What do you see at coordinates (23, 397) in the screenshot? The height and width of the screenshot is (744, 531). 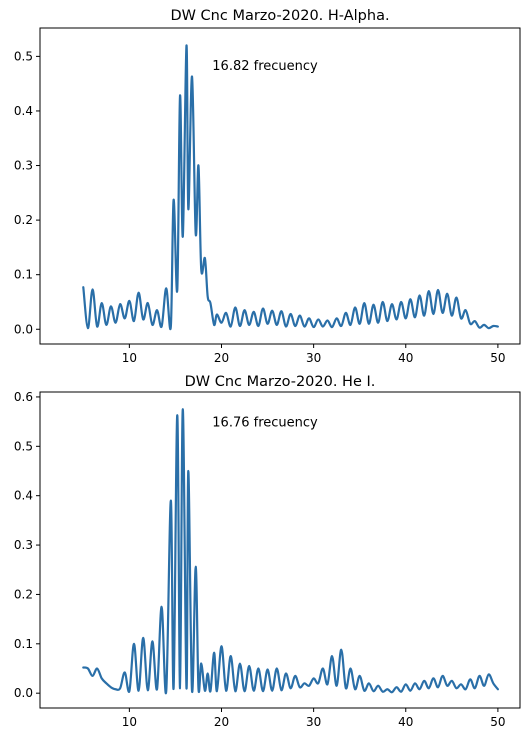 I see `y-tick-label: 0.6` at bounding box center [23, 397].